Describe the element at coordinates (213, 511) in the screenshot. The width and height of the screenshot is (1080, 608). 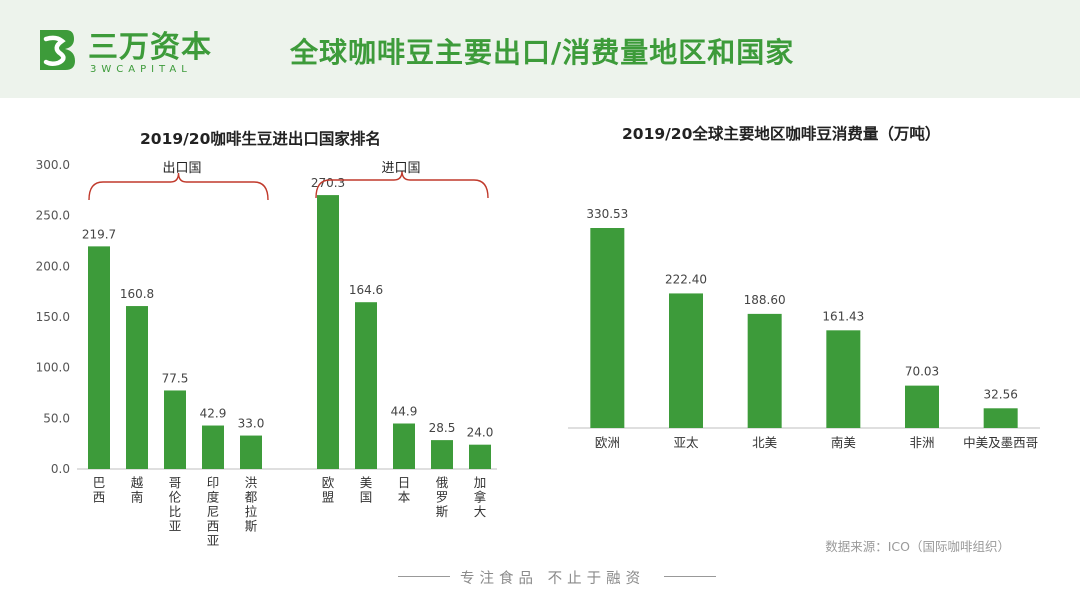
I see `category-label: 印度尼西亚` at that location.